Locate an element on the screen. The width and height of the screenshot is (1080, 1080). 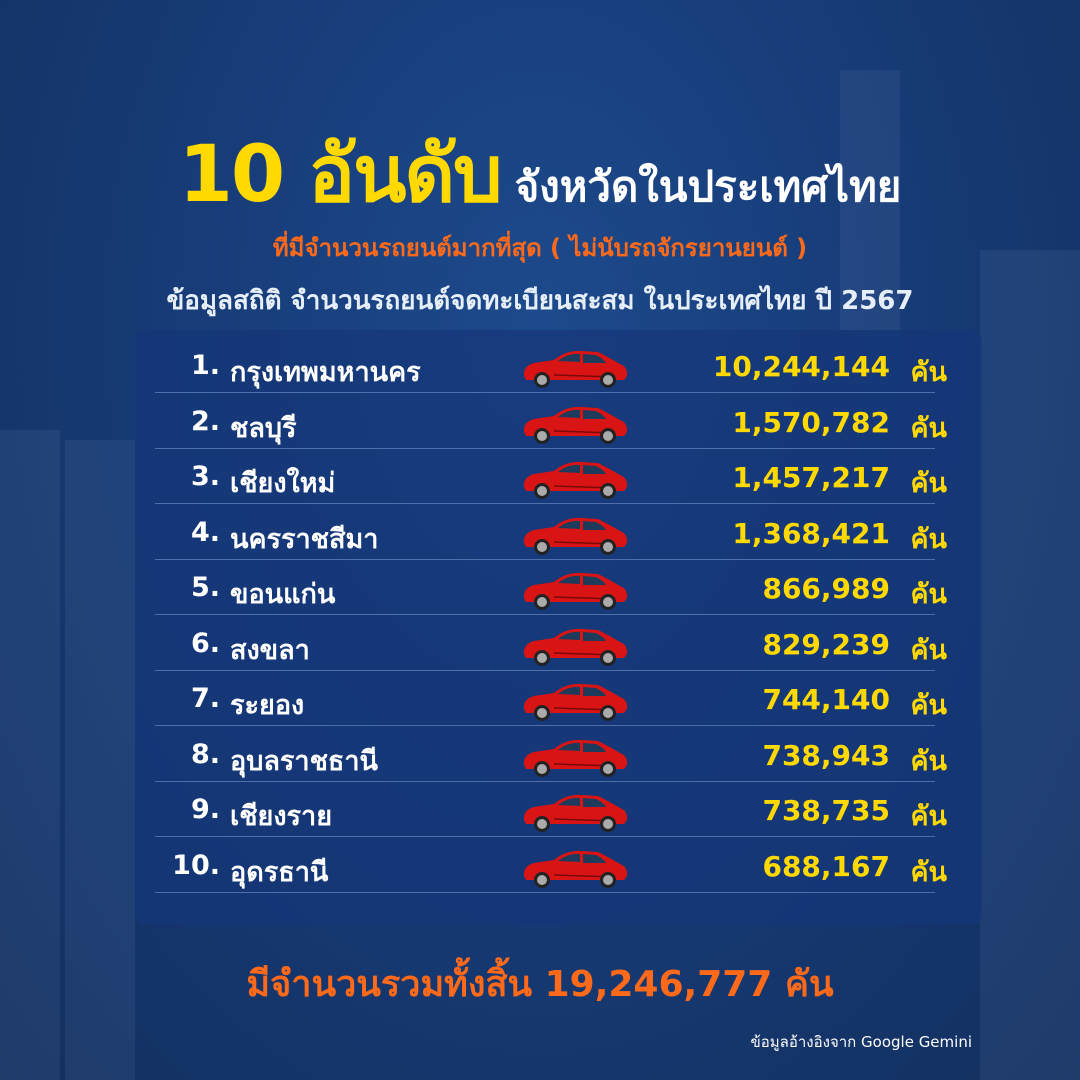
car-count: 738,735 is located at coordinates (826, 810).